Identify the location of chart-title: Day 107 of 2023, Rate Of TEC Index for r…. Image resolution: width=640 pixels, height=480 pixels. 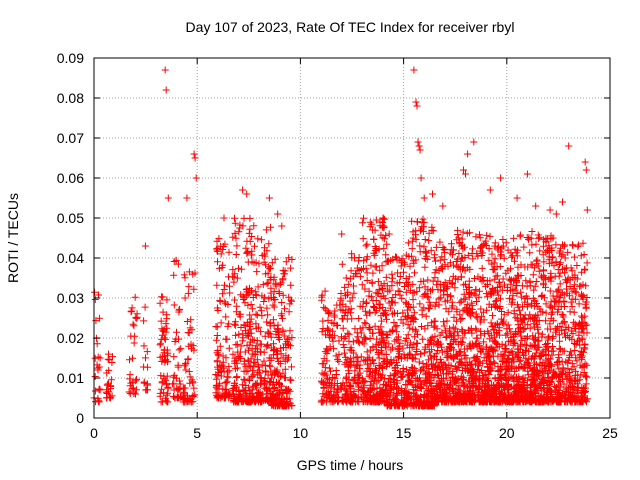
(350, 27).